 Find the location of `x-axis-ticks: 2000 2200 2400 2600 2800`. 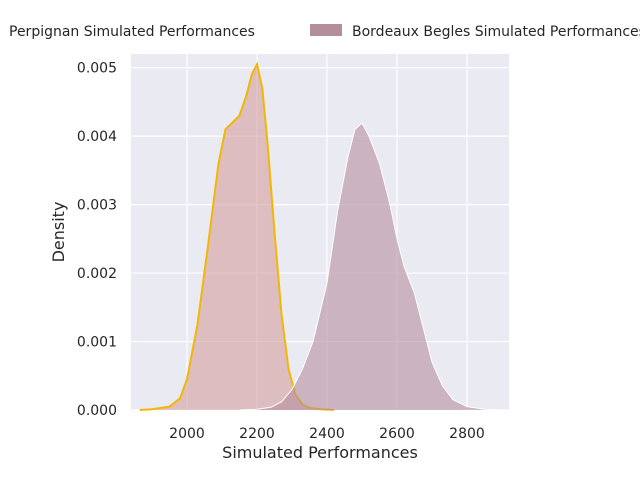

x-axis-ticks: 2000 2200 2400 2600 2800 is located at coordinates (327, 434).